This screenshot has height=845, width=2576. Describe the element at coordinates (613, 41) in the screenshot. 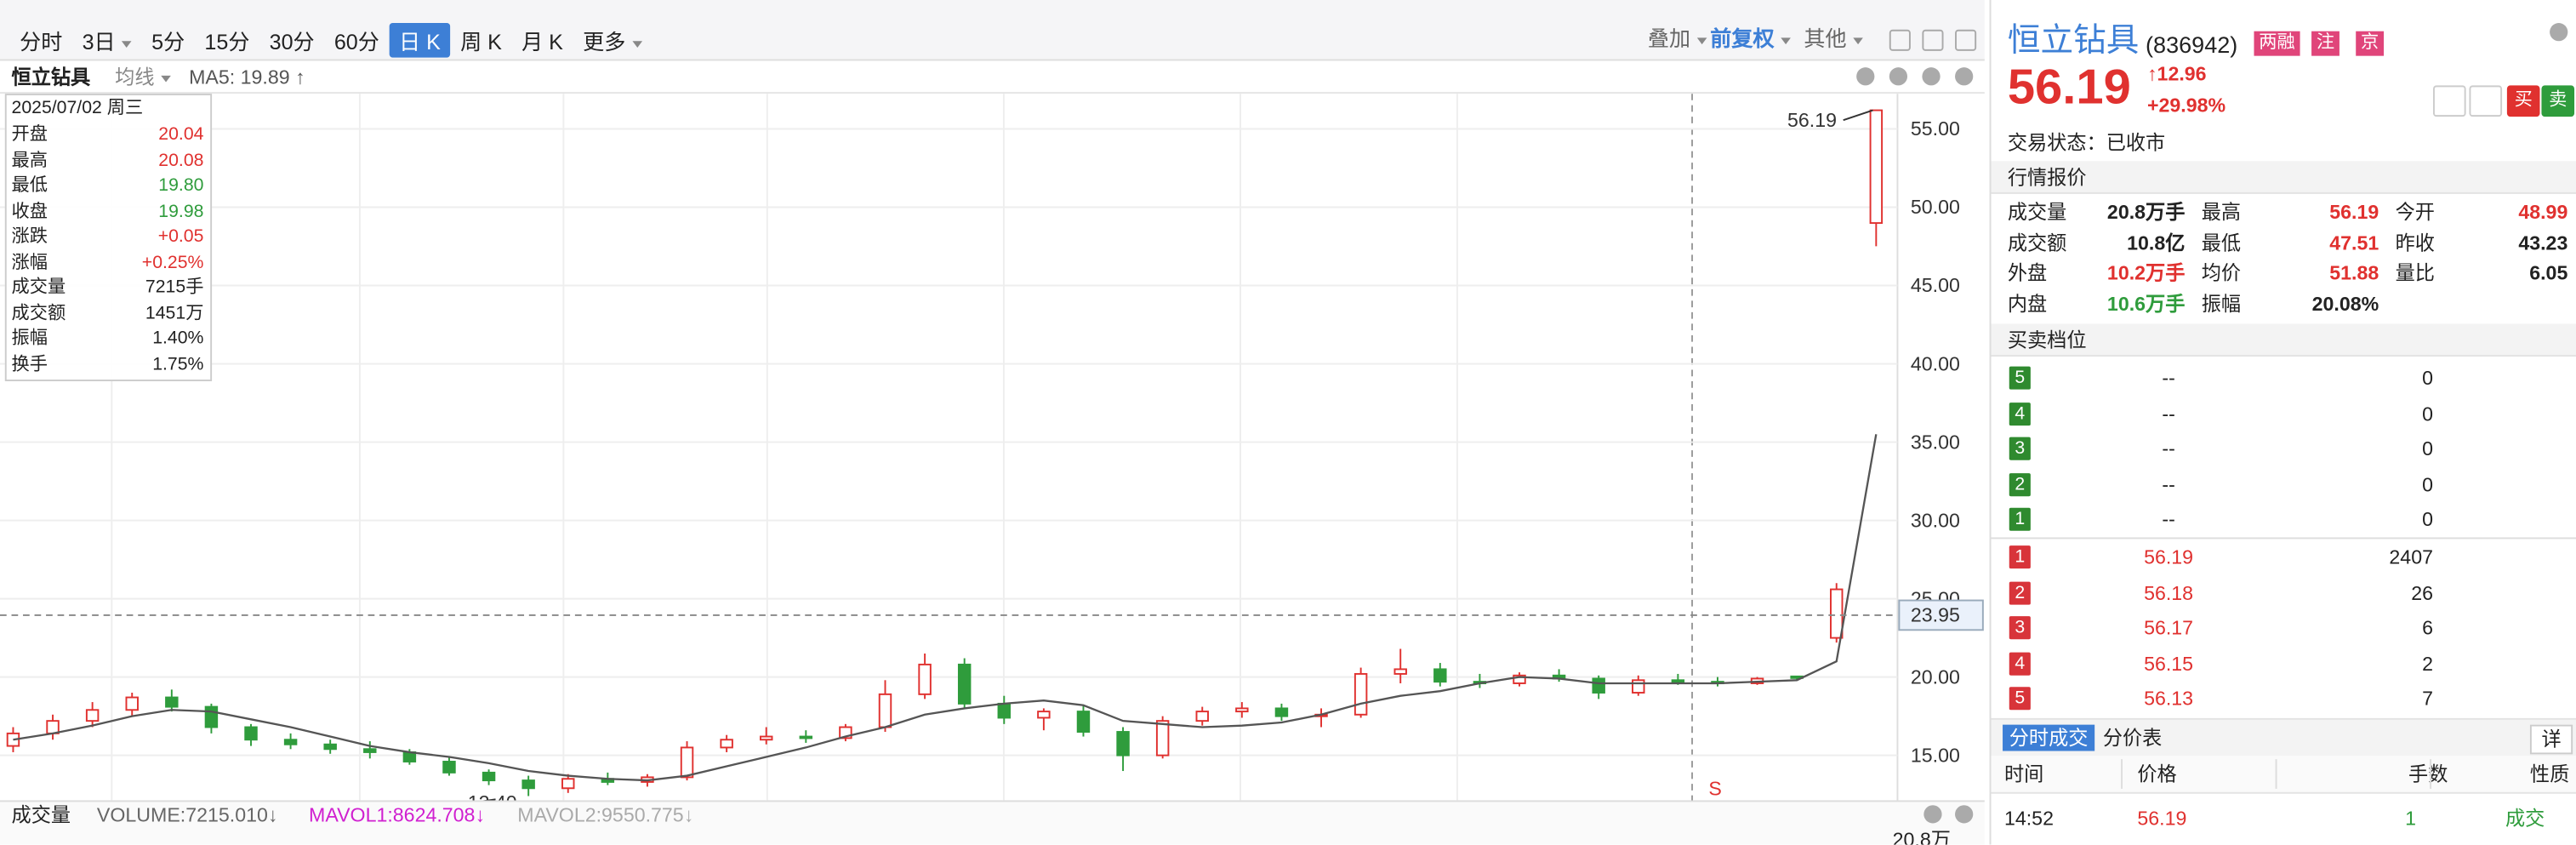

I see `period-tab: 更多` at that location.